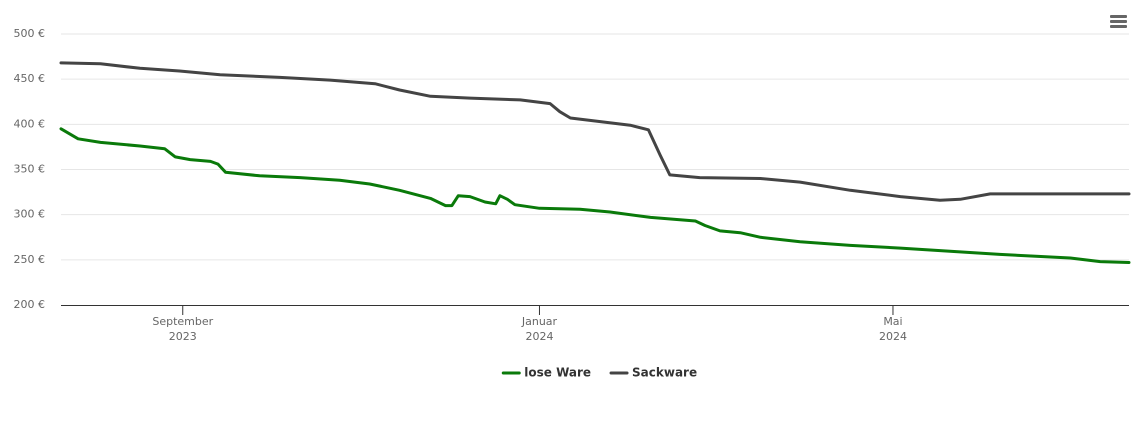  I want to click on legend-label: lose Ware, so click(557, 373).